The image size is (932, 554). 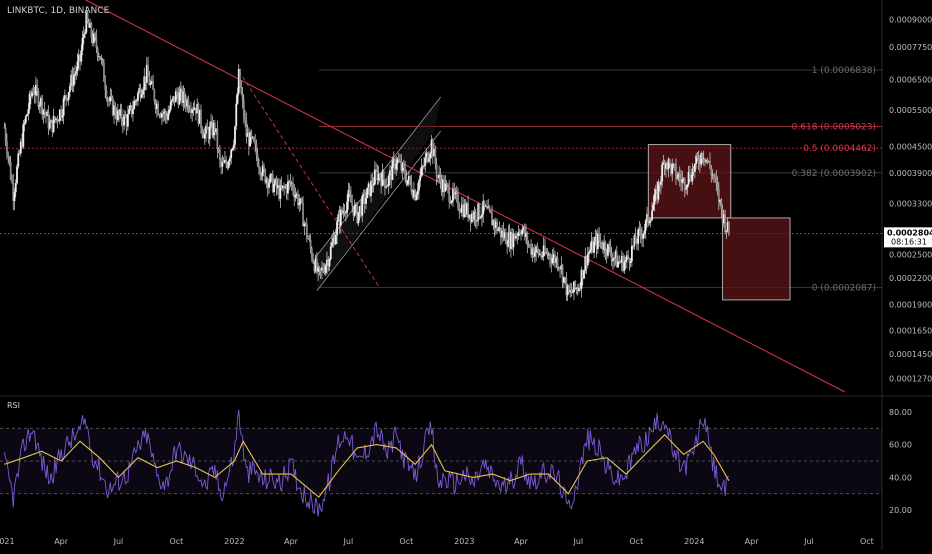 I want to click on fib-level-label: 0.618 (0.0005023), so click(x=834, y=128).